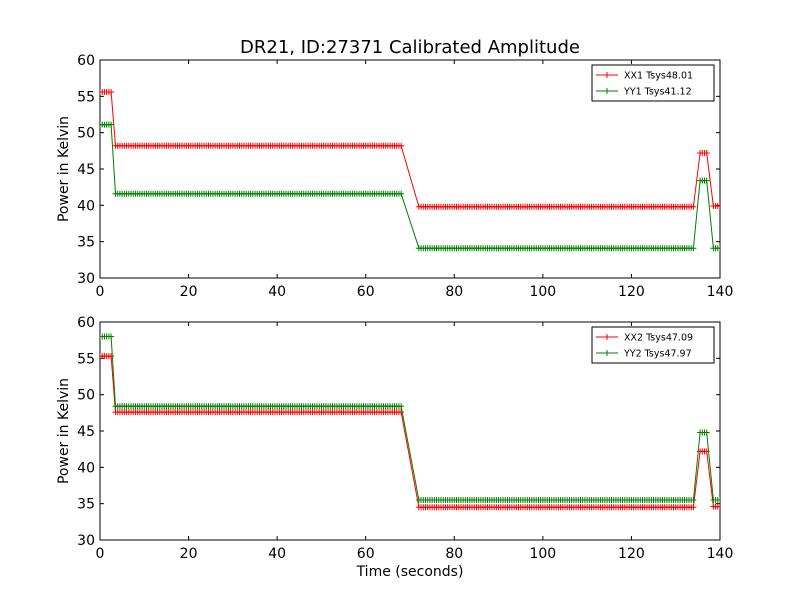 The width and height of the screenshot is (800, 600). I want to click on chart-title: DR21, ID:27371 Calibrated Amplitude, so click(410, 47).